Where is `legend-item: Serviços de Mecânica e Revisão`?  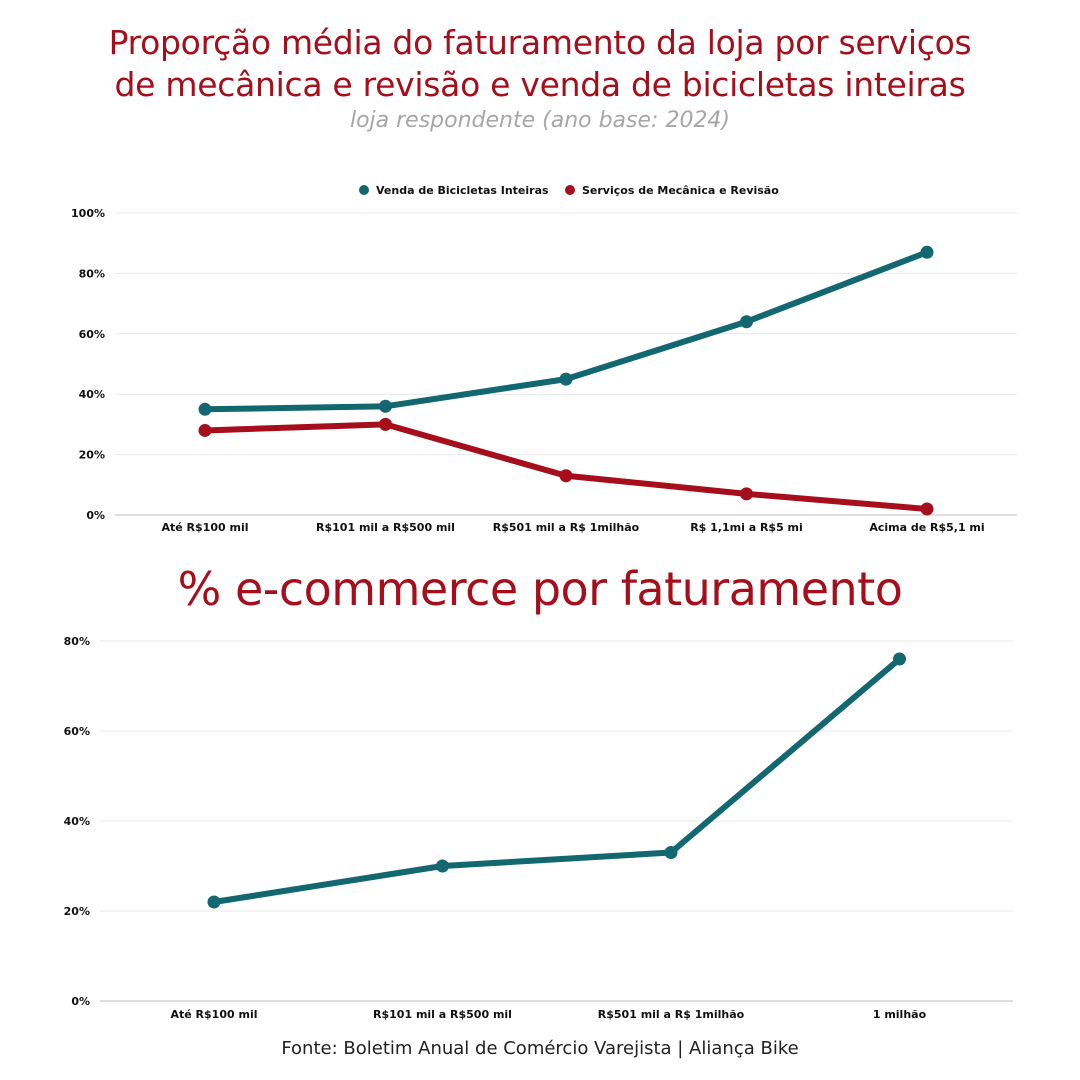
legend-item: Serviços de Mecânica e Revisão is located at coordinates (672, 190).